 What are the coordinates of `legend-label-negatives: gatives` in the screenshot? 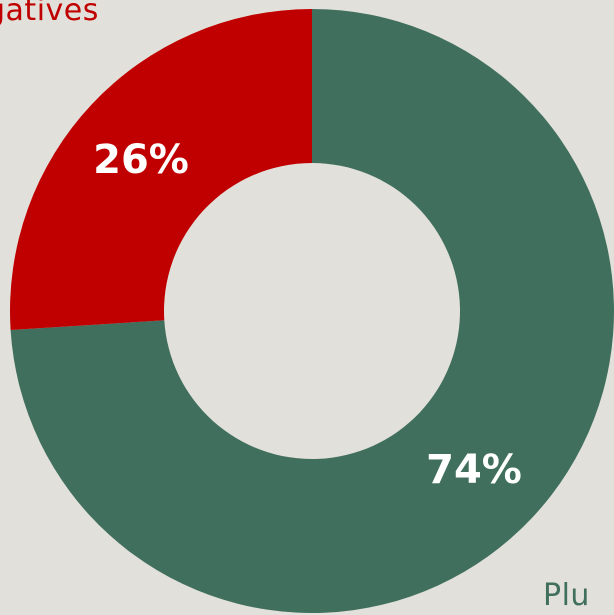 It's located at (49, 14).